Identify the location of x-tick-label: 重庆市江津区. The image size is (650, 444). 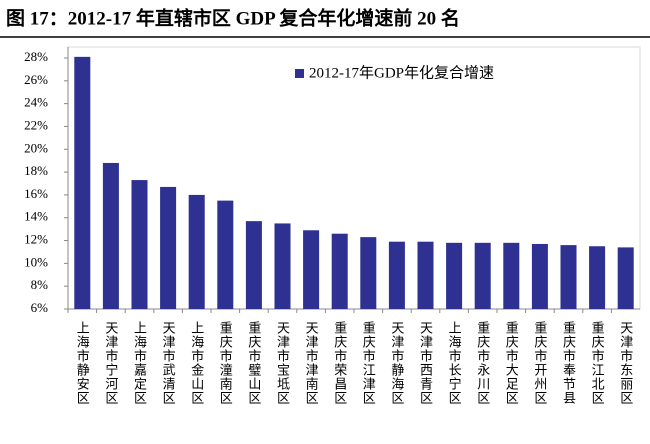
(368, 362).